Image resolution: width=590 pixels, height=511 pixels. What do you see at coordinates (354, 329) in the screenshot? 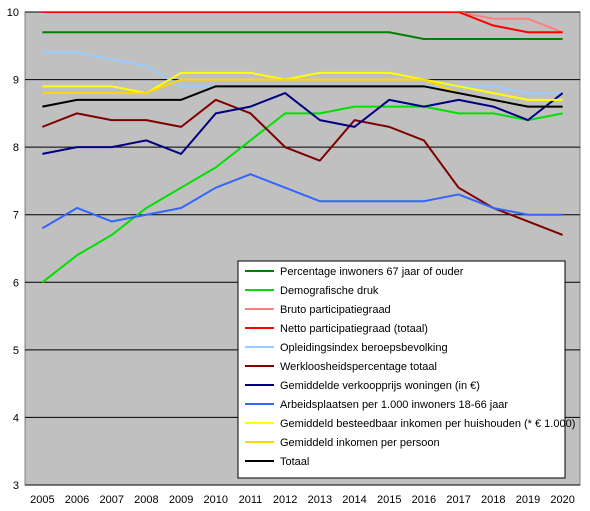
I see `legend-item-label: Netto participatiegraad (totaal)` at bounding box center [354, 329].